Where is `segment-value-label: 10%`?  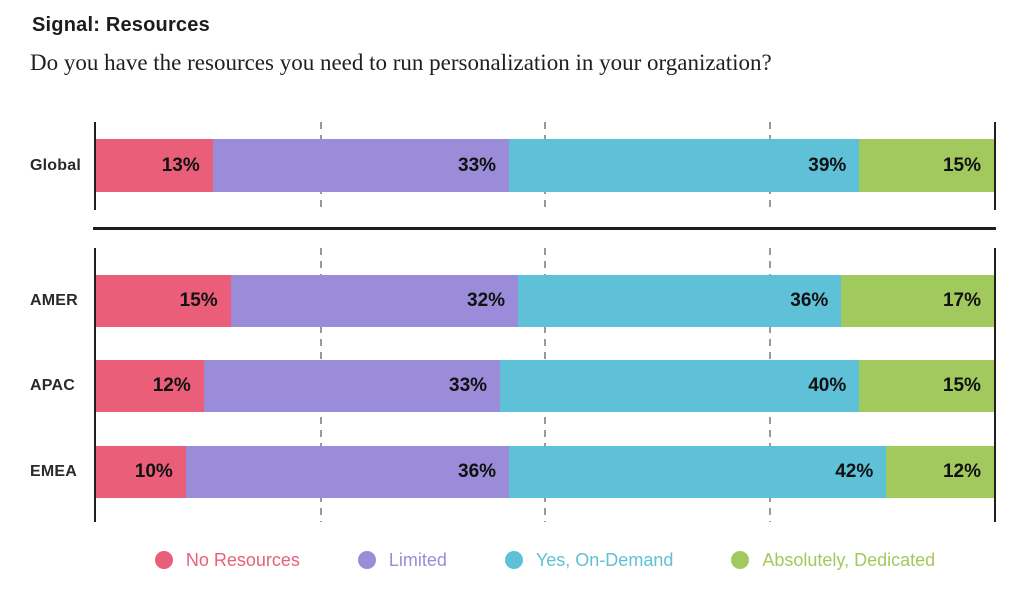
segment-value-label: 10% is located at coordinates (153, 471).